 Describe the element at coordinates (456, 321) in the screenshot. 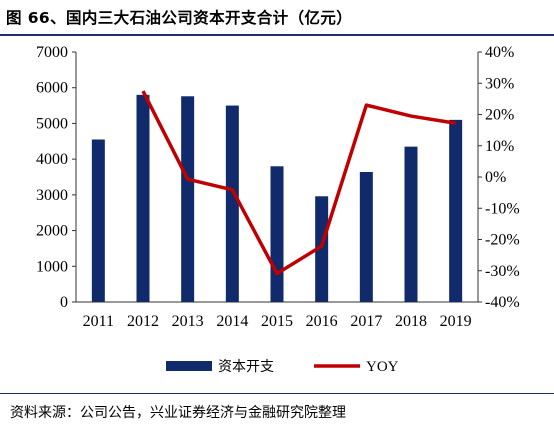

I see `x-tick-label: 2019` at that location.